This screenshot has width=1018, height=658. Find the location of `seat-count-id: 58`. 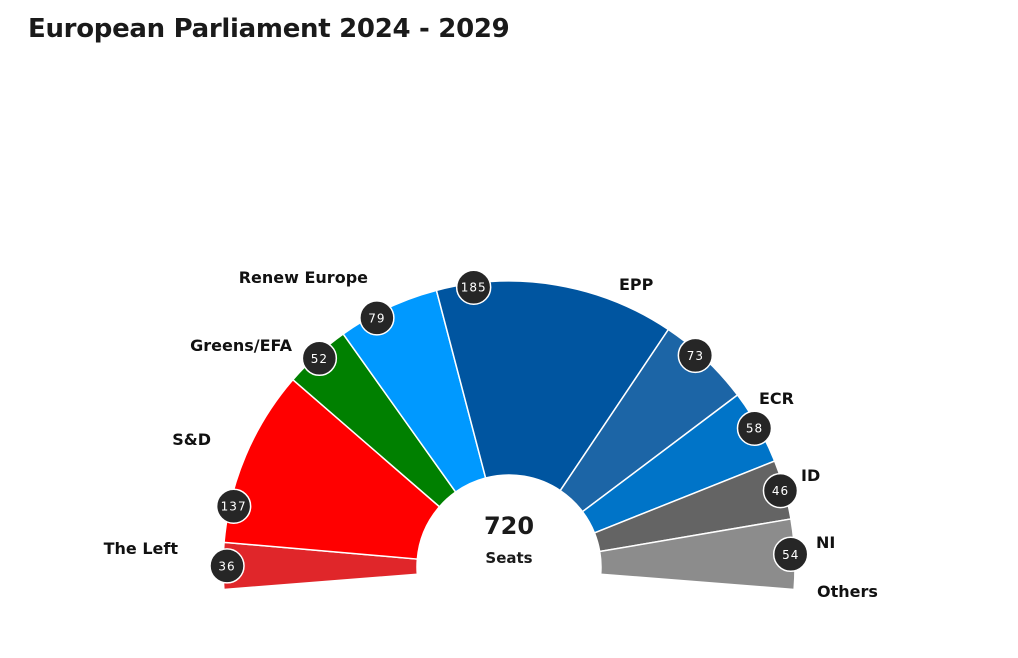

seat-count-id: 58 is located at coordinates (754, 429).